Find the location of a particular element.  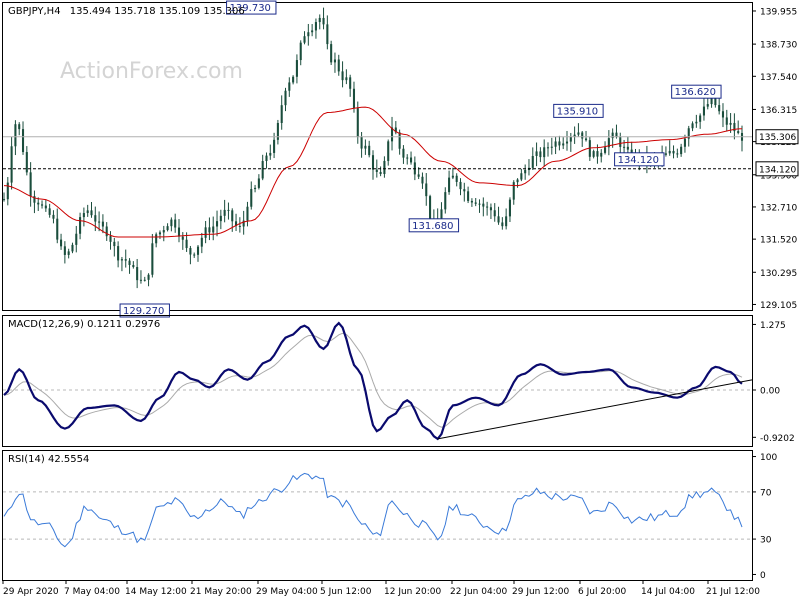

time-tick-label: 21 May 20:00 is located at coordinates (221, 592).